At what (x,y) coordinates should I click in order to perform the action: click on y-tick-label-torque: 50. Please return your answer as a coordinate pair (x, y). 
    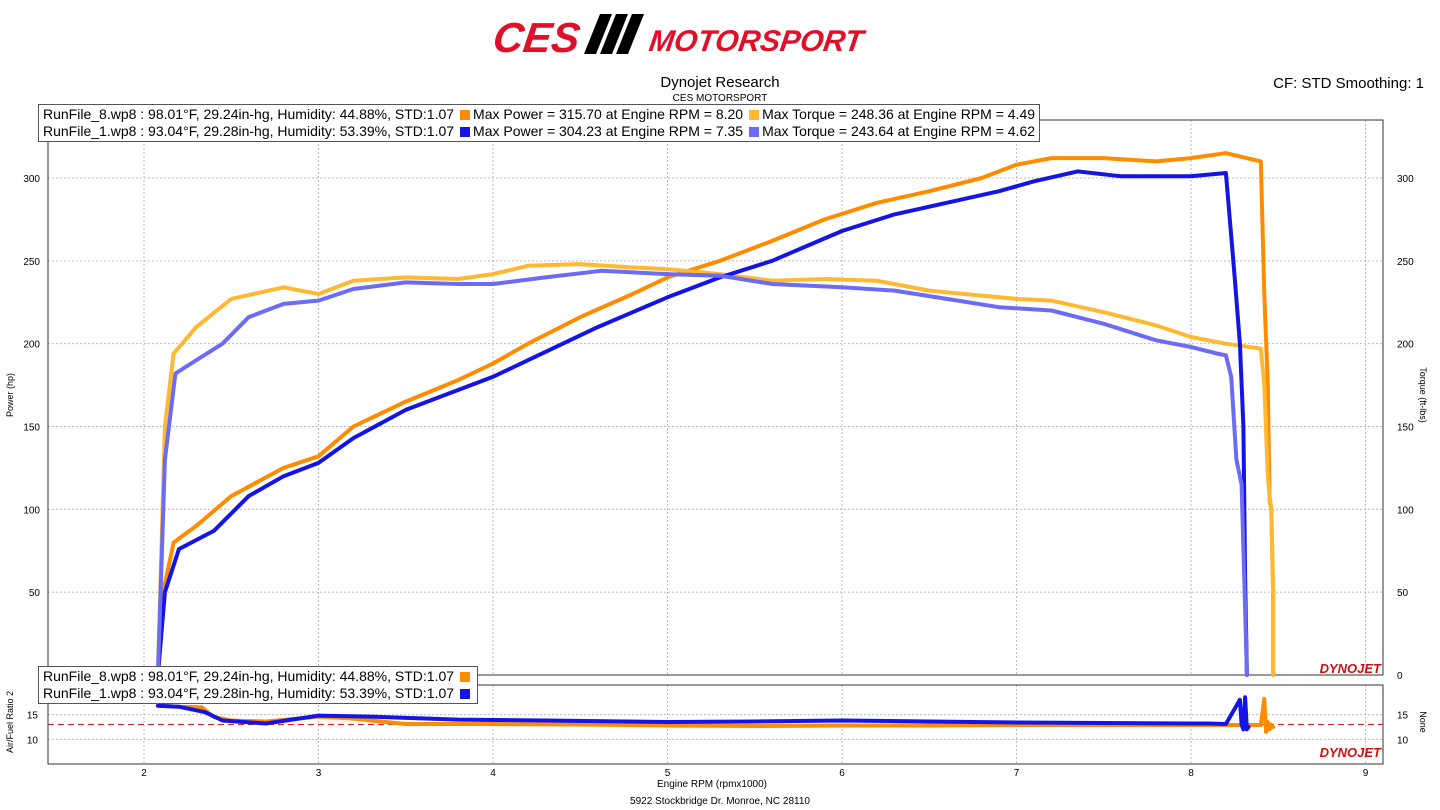
    Looking at the image, I should click on (1403, 593).